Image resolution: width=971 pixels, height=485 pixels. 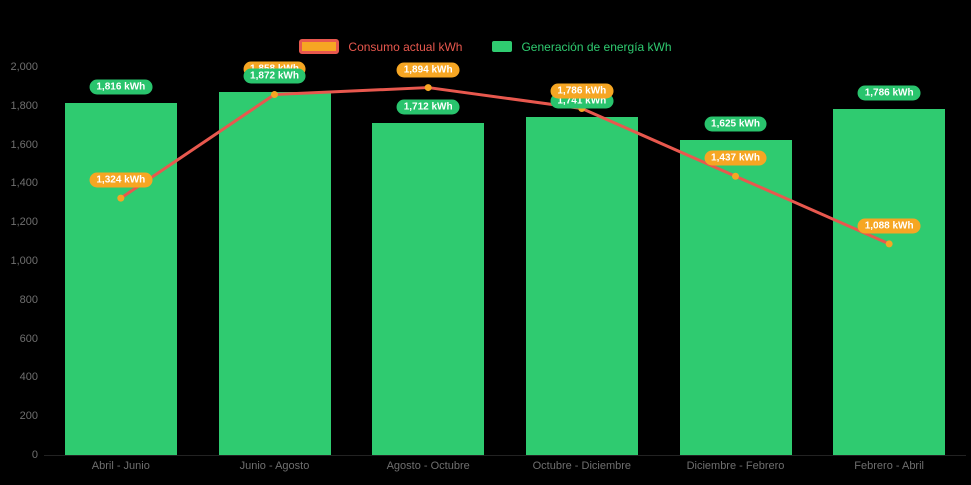 What do you see at coordinates (28, 338) in the screenshot?
I see `y-tick-label: 600` at bounding box center [28, 338].